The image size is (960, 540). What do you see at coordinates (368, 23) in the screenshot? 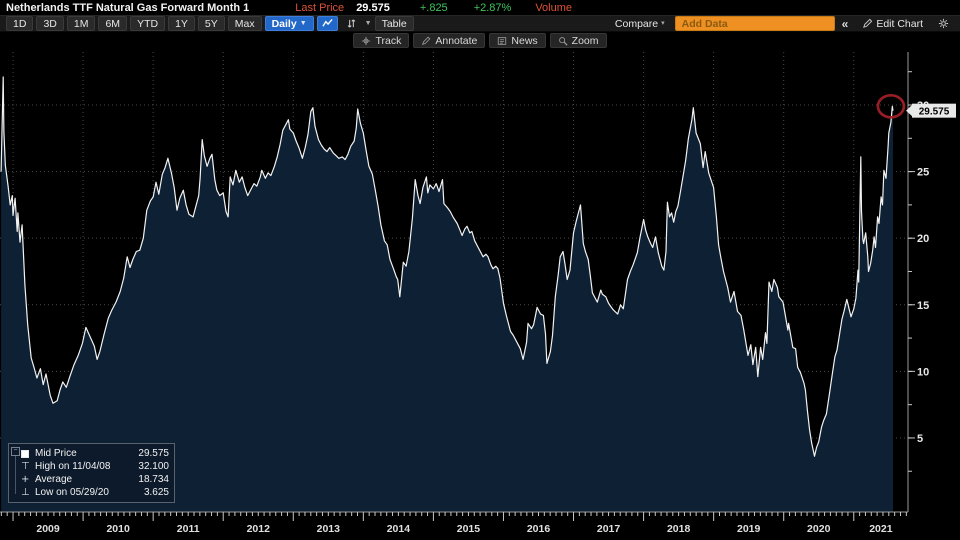
I see `more-options-caret: ▼` at bounding box center [368, 23].